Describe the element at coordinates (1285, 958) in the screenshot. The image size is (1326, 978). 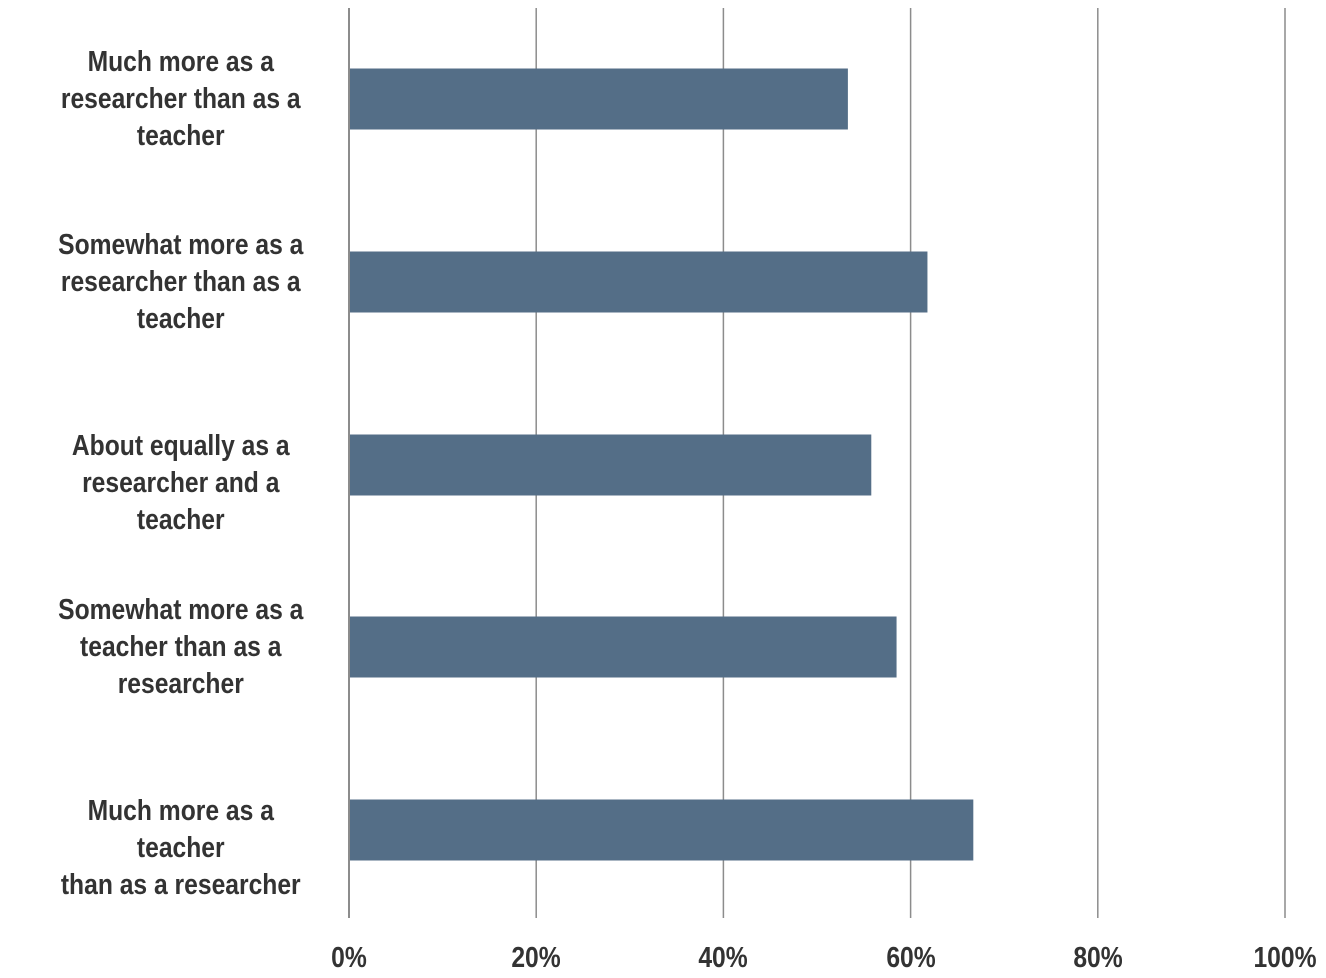
I see `x-tick-label: 100%` at that location.